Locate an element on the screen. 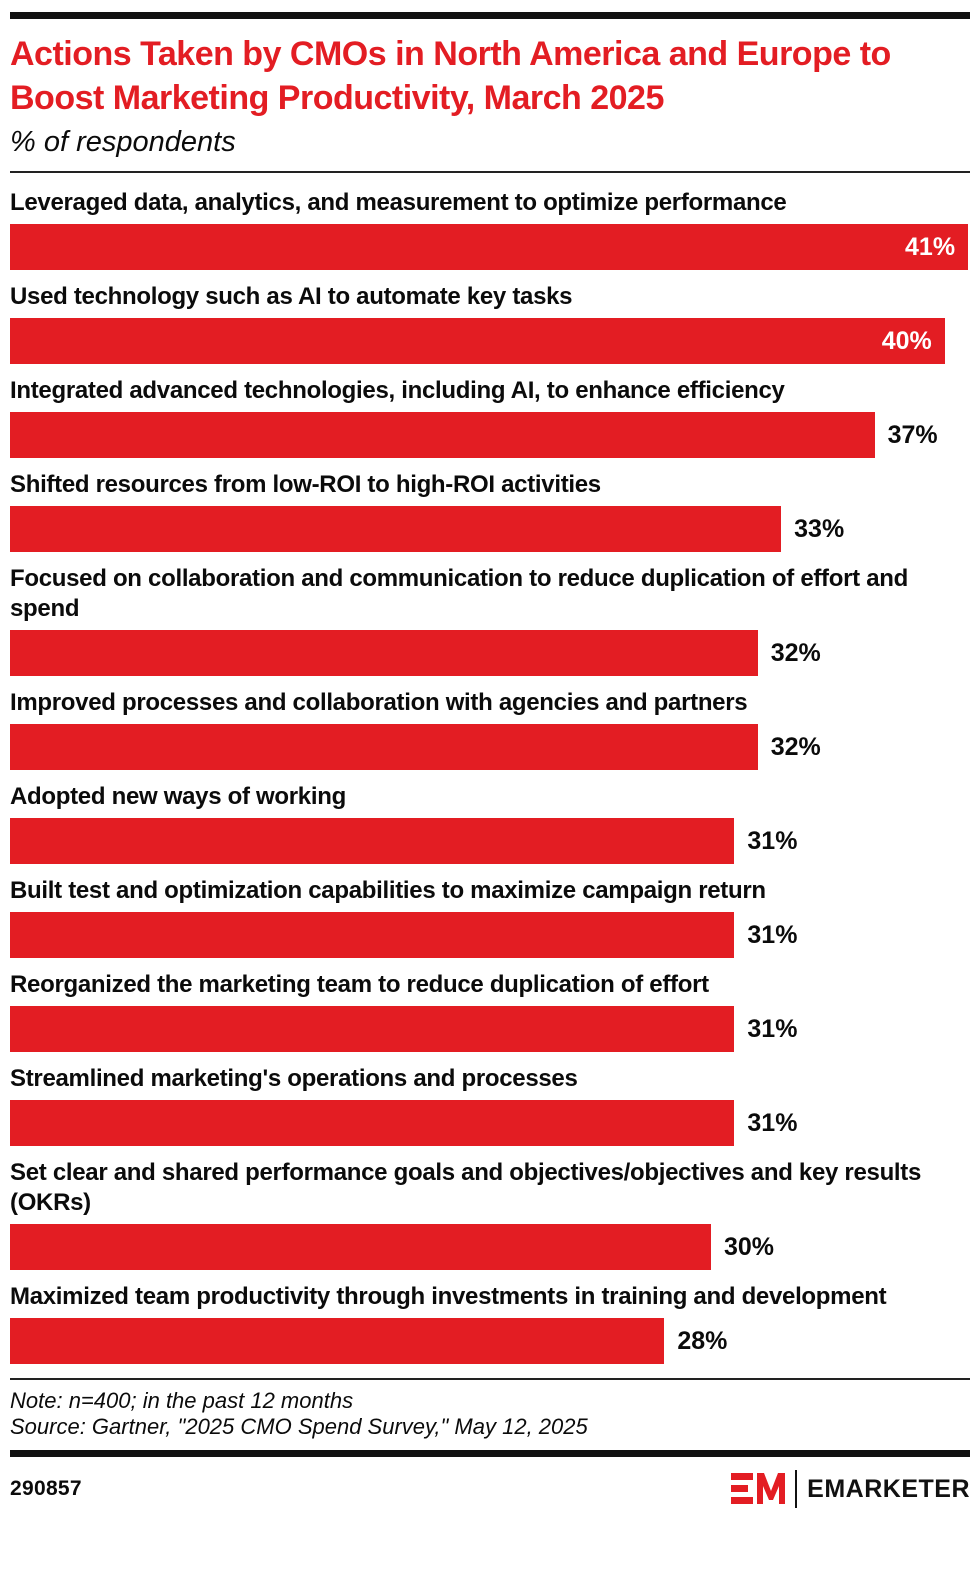 The image size is (980, 1570). bar-track: 37% is located at coordinates (490, 435).